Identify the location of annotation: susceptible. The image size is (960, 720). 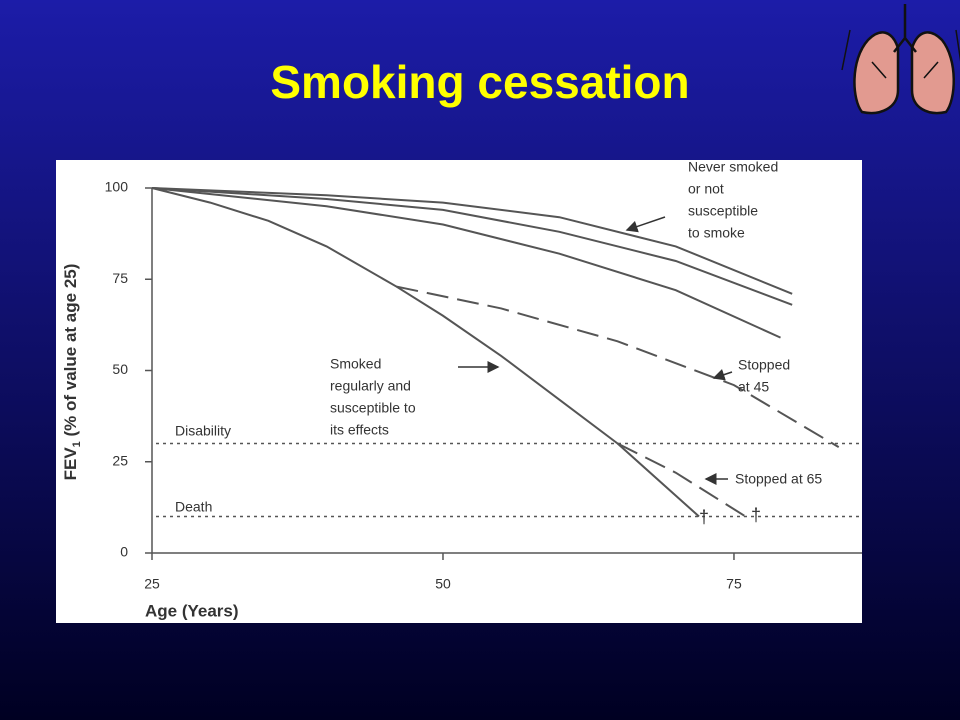
(723, 211).